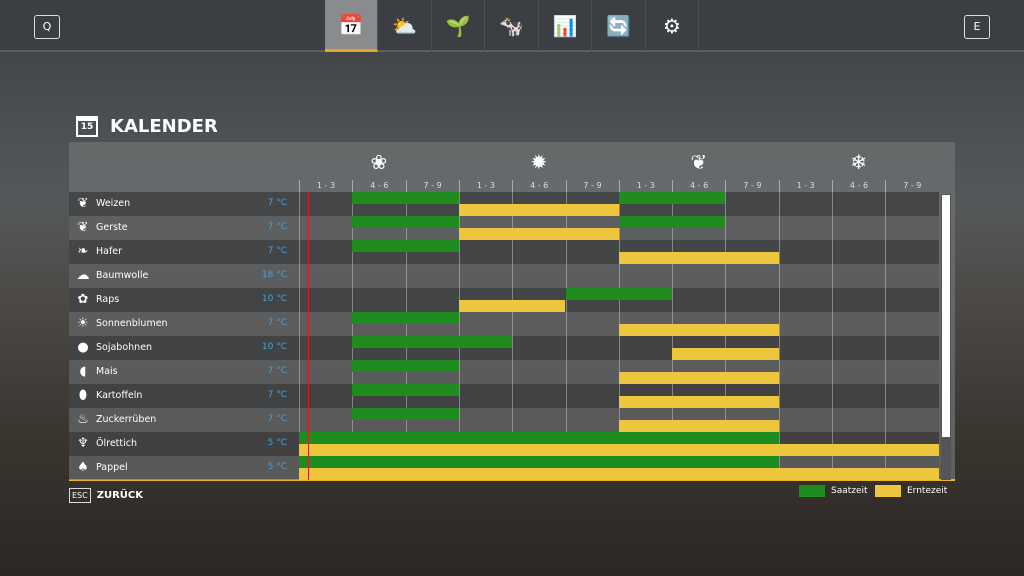 The width and height of the screenshot is (1024, 576). What do you see at coordinates (83, 323) in the screenshot?
I see `crop-icon: ☀` at bounding box center [83, 323].